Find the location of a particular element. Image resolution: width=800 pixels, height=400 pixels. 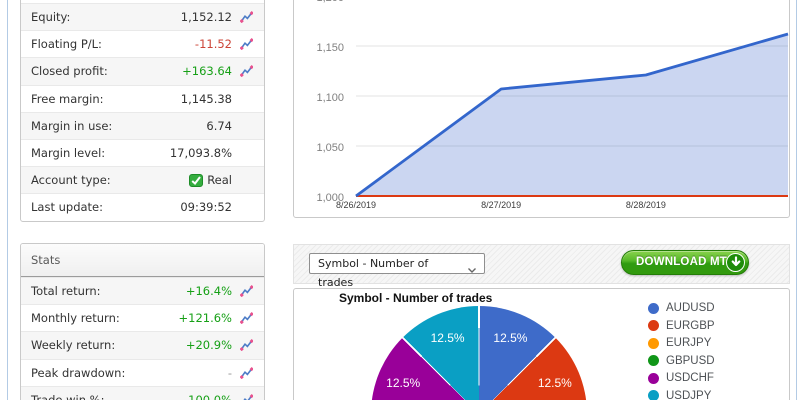

pie-legend: AUDUSD EURGBP EURJPY GBPUSD USDCHF USDJPY is located at coordinates (681, 350).